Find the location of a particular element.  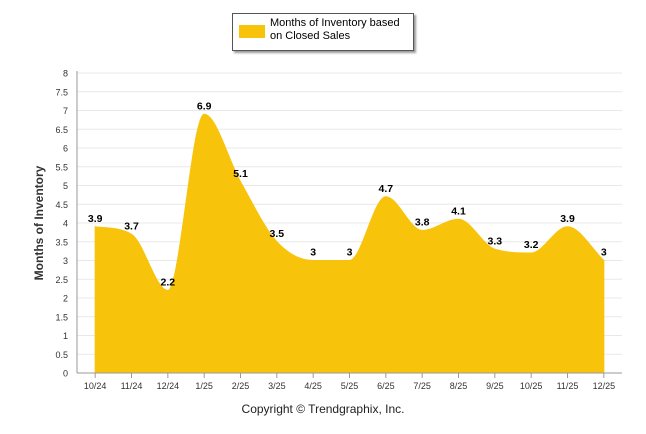

x-tick-label: 4/25 is located at coordinates (313, 386).